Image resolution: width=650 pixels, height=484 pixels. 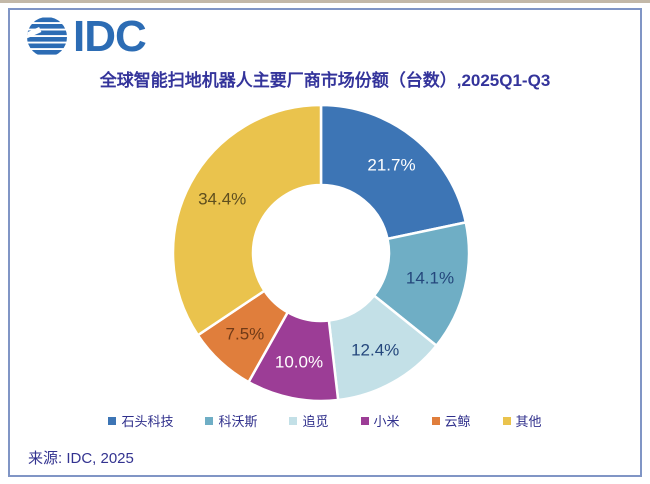 What do you see at coordinates (386, 421) in the screenshot?
I see `legend-label: 小米` at bounding box center [386, 421].